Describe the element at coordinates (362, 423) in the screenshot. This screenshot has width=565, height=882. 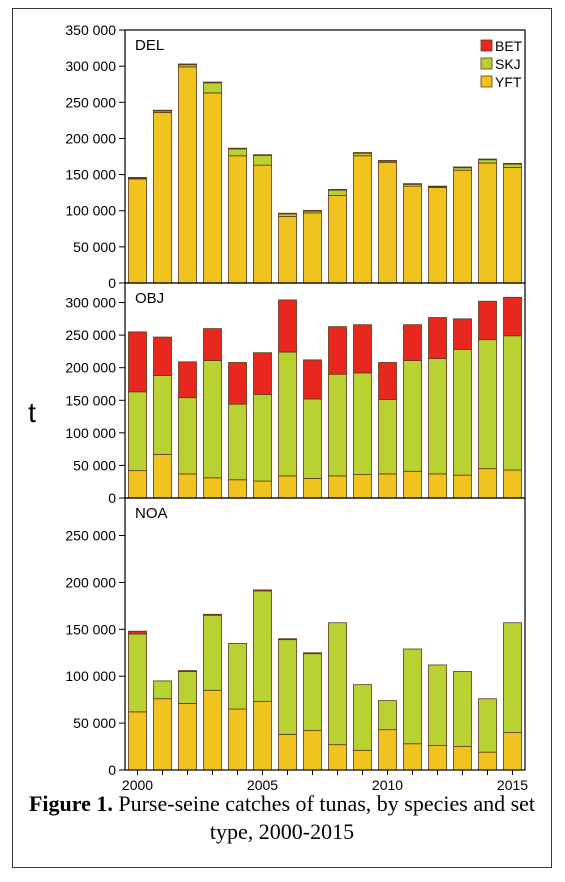
I see `bar-obj-skj-2009` at that location.